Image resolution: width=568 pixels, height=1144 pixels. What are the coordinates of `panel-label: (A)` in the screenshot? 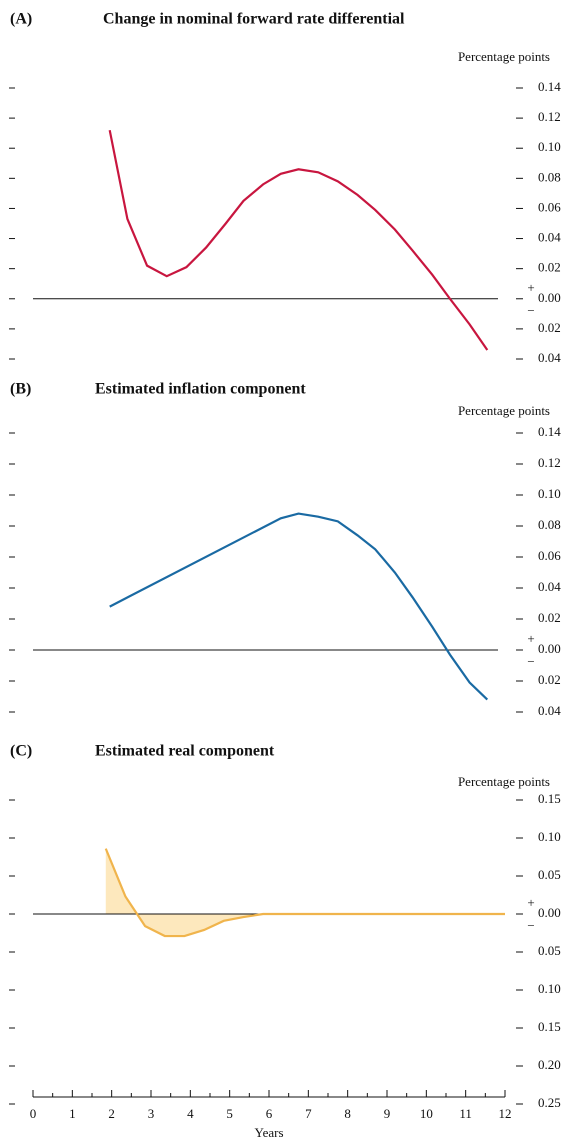 It's located at (21, 19).